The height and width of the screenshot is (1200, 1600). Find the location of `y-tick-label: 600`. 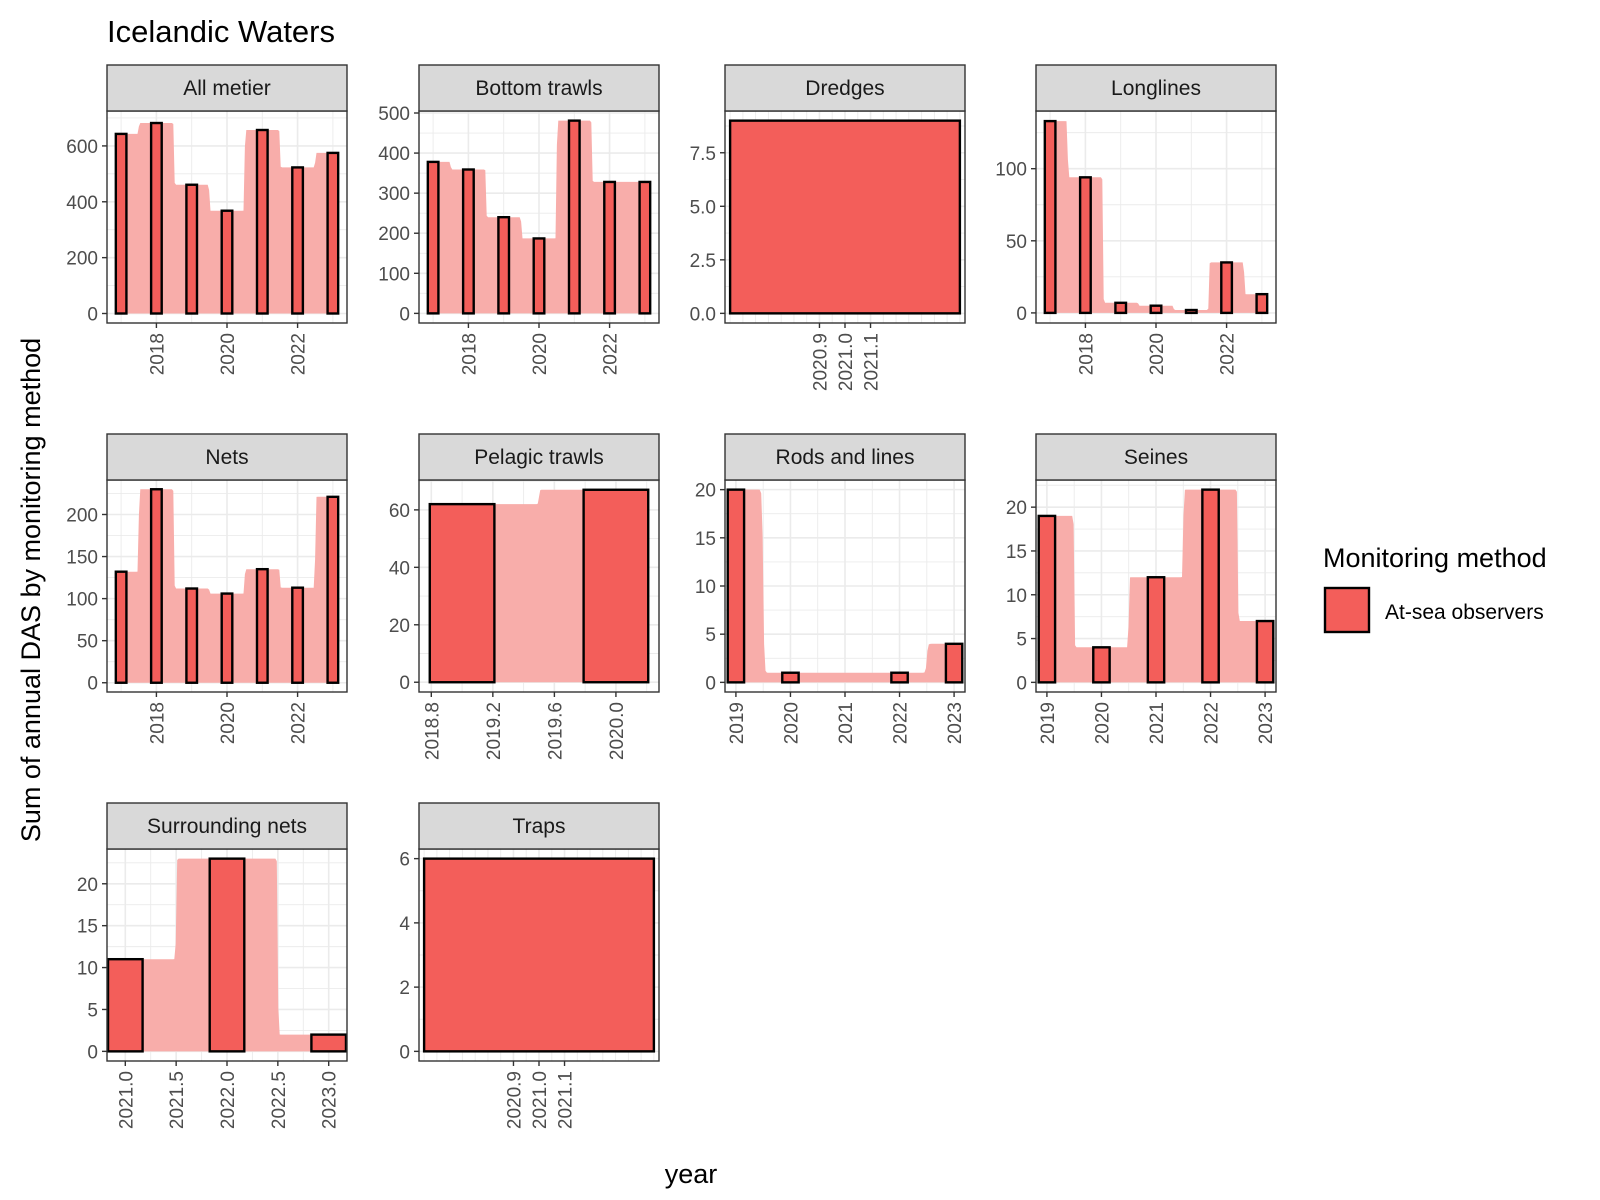

y-tick-label: 600 is located at coordinates (82, 147).